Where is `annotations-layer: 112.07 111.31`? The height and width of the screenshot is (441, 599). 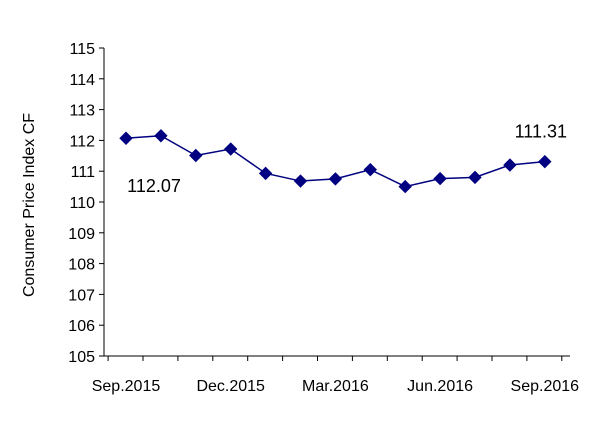 annotations-layer: 112.07 111.31 is located at coordinates (347, 159).